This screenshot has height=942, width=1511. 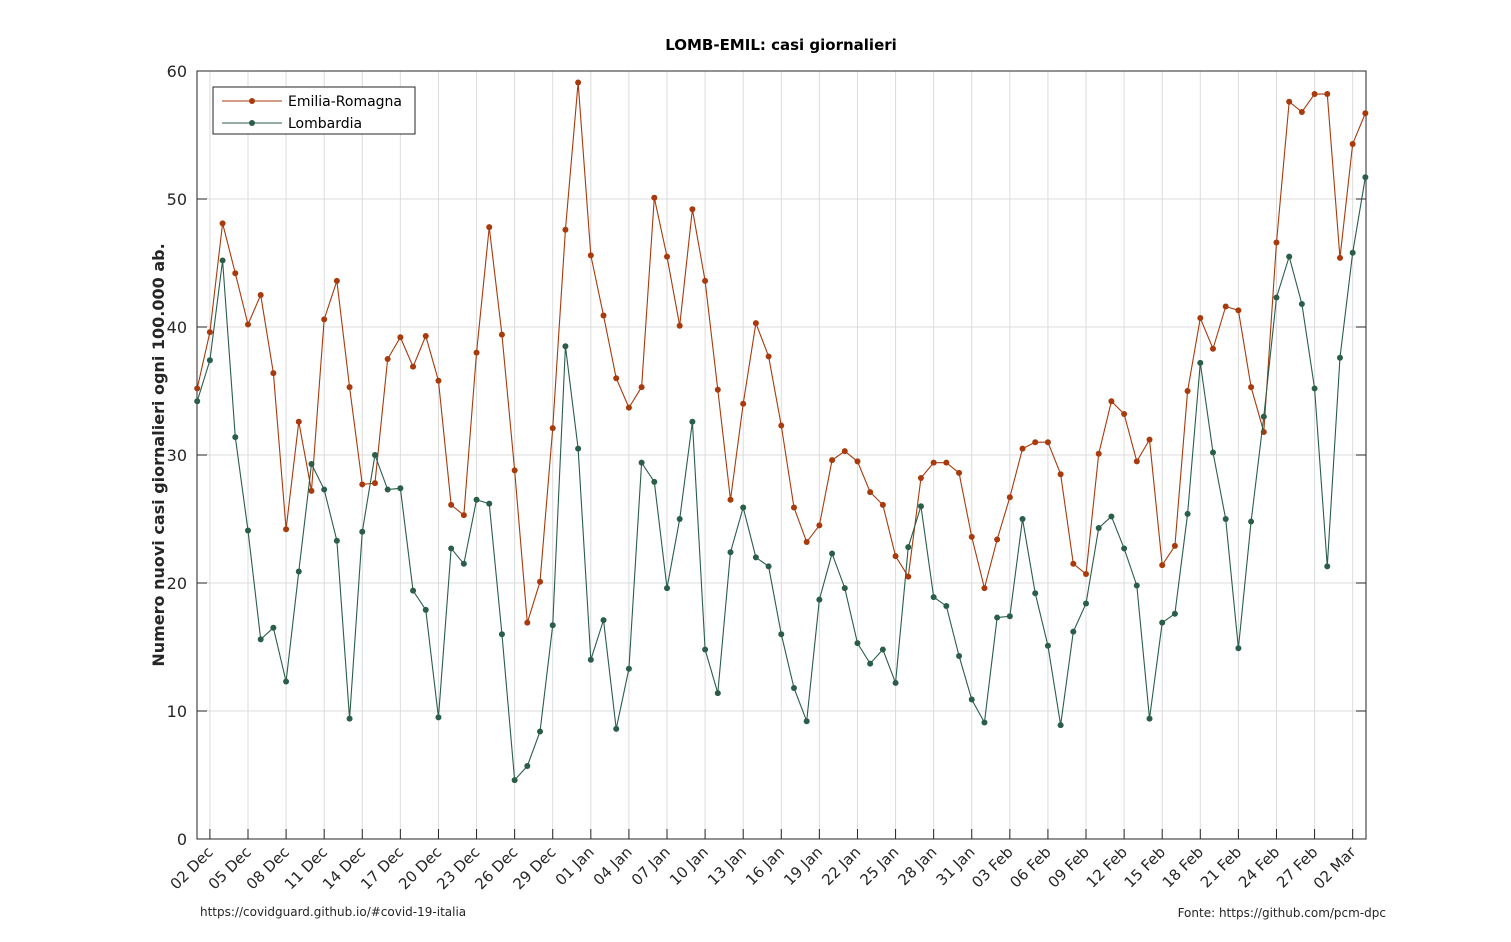 I want to click on x-tick-label: 13 Jan, so click(x=727, y=866).